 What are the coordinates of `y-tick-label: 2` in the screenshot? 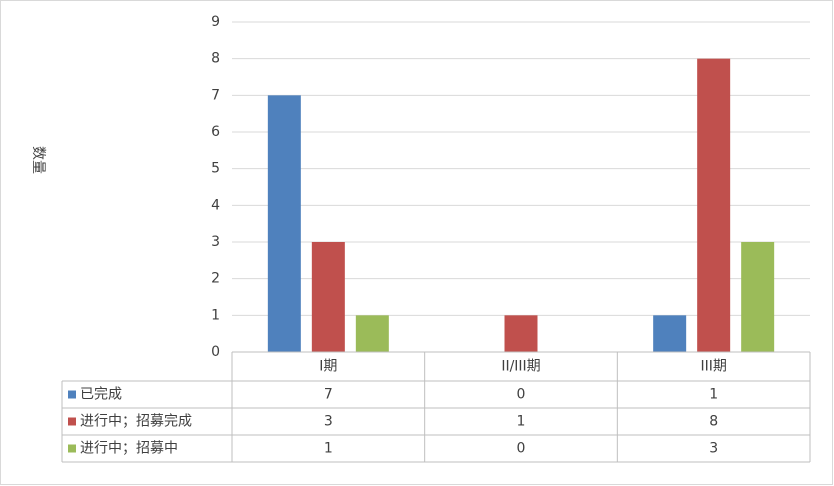 It's located at (215, 279).